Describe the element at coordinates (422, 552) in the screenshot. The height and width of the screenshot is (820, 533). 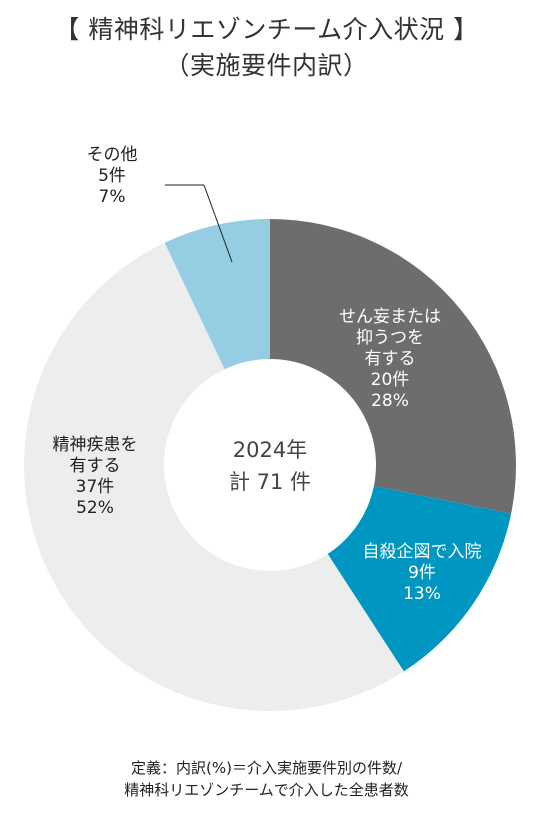
I see `label-suicide-attempt-category: 自殺企図で入院` at that location.